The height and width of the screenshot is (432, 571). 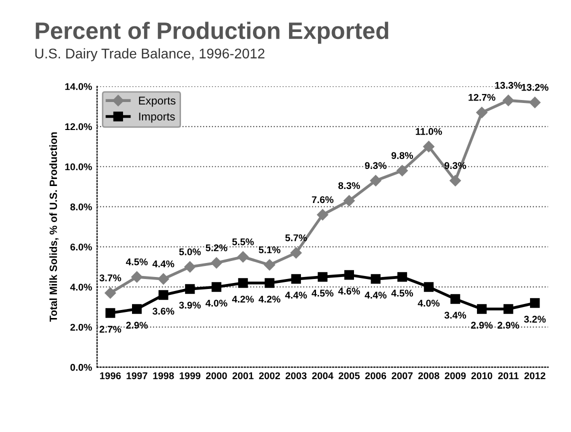 What do you see at coordinates (243, 242) in the screenshot?
I see `data-label: 5.5%` at bounding box center [243, 242].